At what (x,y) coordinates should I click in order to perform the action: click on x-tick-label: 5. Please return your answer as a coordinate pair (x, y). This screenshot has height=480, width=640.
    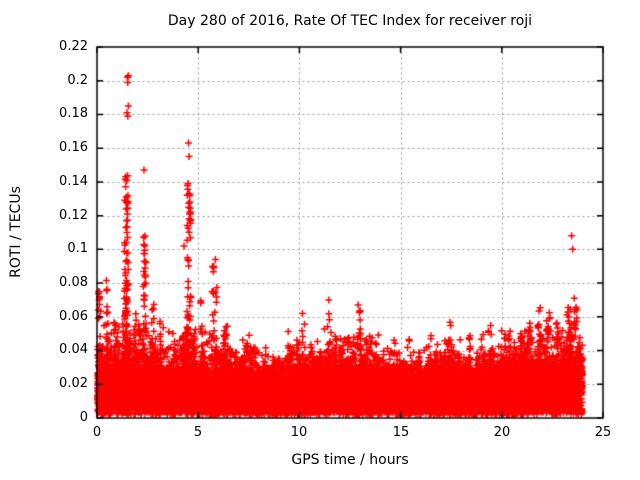
    Looking at the image, I should click on (198, 432).